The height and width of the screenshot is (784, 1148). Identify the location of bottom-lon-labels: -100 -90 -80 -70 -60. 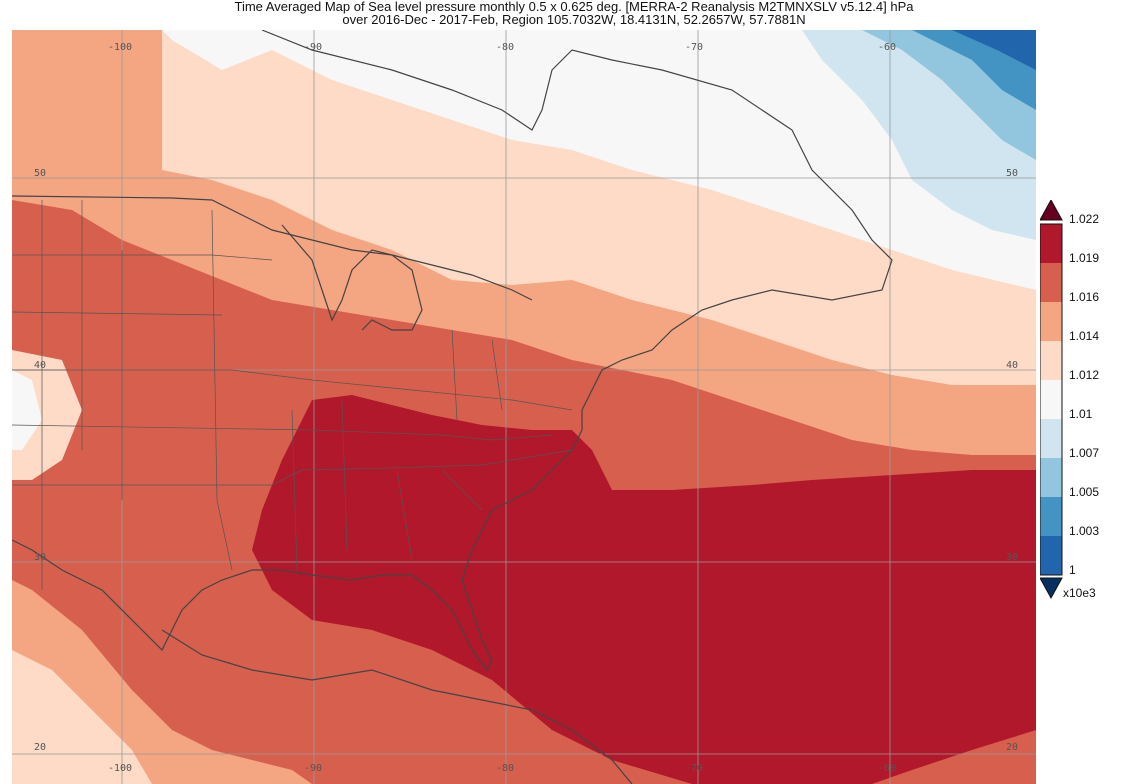
(502, 768).